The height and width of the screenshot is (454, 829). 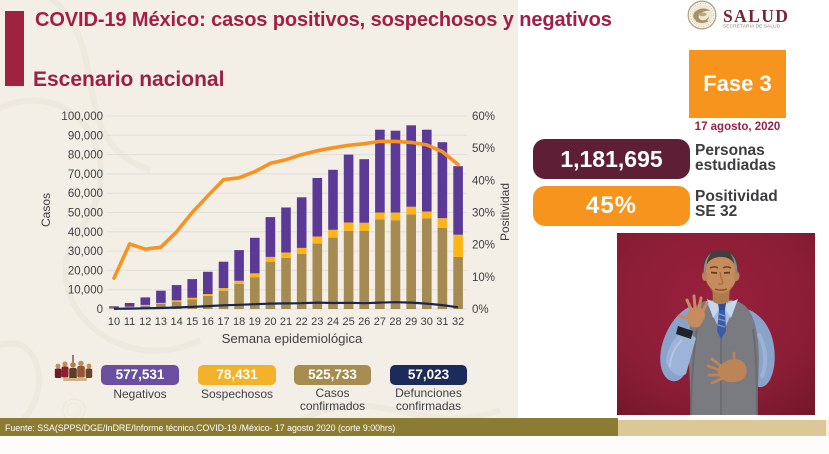 What do you see at coordinates (161, 322) in the screenshot?
I see `svg-text: 13` at bounding box center [161, 322].